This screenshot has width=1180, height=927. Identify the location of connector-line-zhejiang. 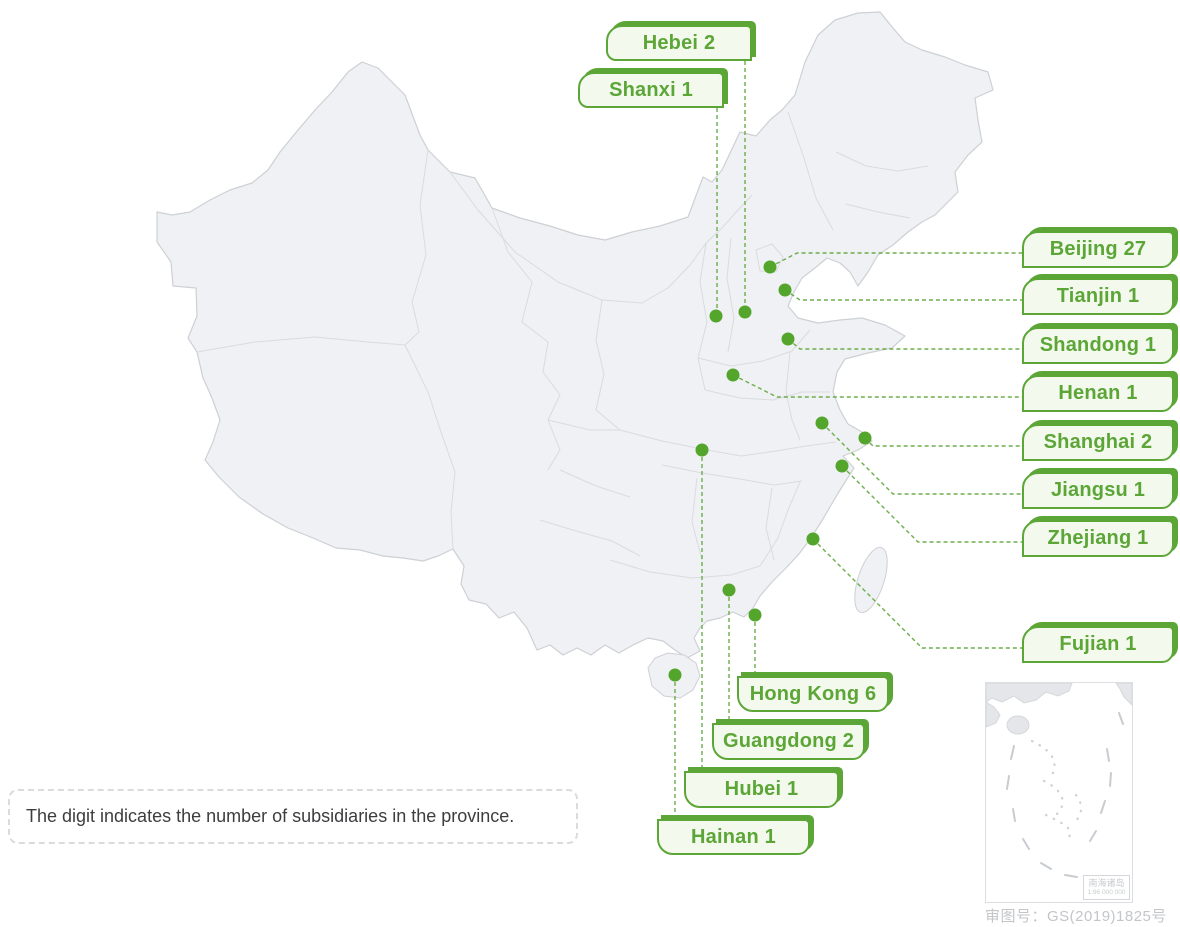
(932, 504).